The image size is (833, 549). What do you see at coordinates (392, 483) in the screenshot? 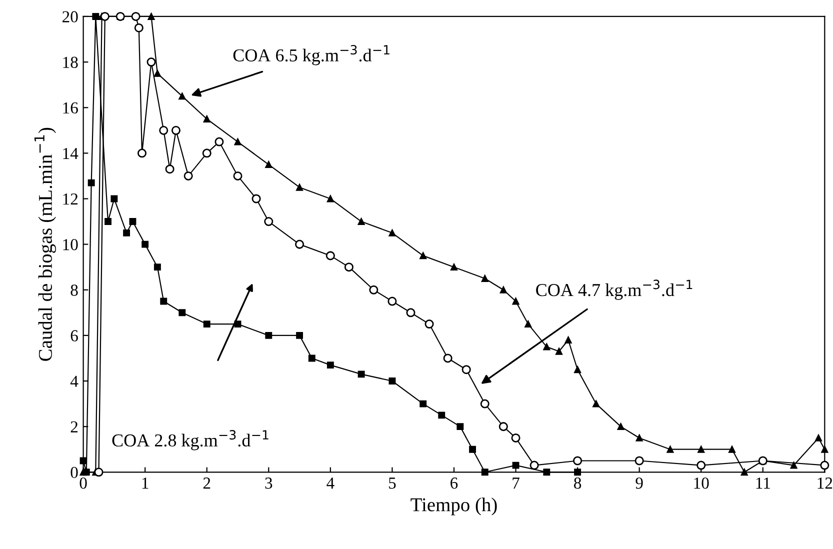
I see `x-tick-label: 5` at bounding box center [392, 483].